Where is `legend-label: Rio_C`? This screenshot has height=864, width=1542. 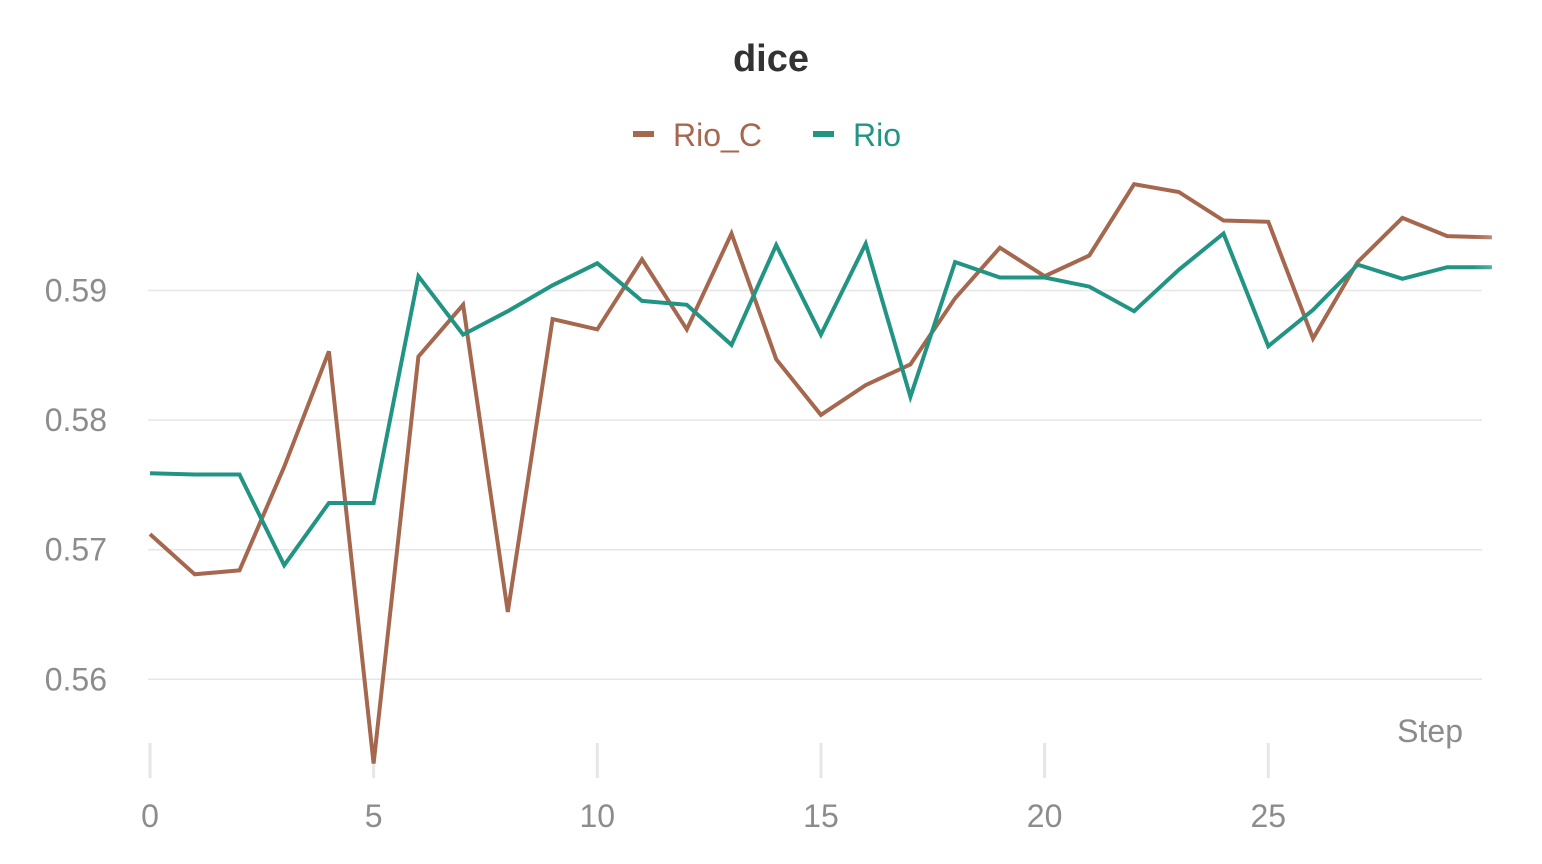
legend-label: Rio_C is located at coordinates (717, 135).